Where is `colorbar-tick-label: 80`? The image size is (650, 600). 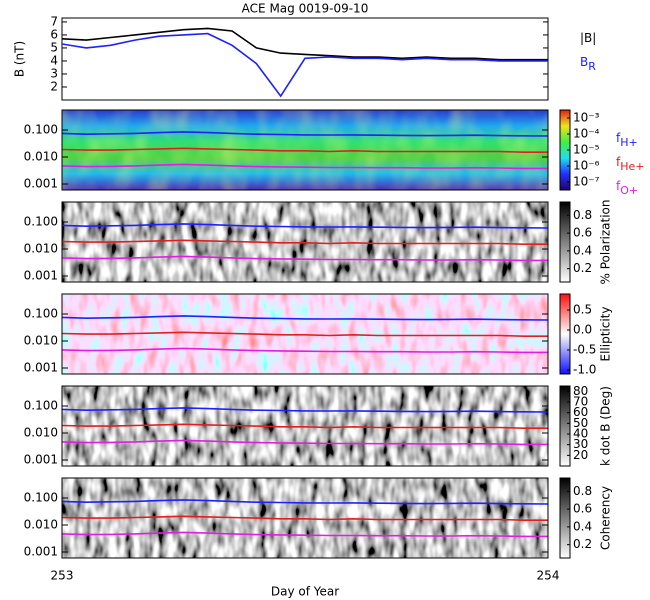 colorbar-tick-label: 80 is located at coordinates (580, 391).